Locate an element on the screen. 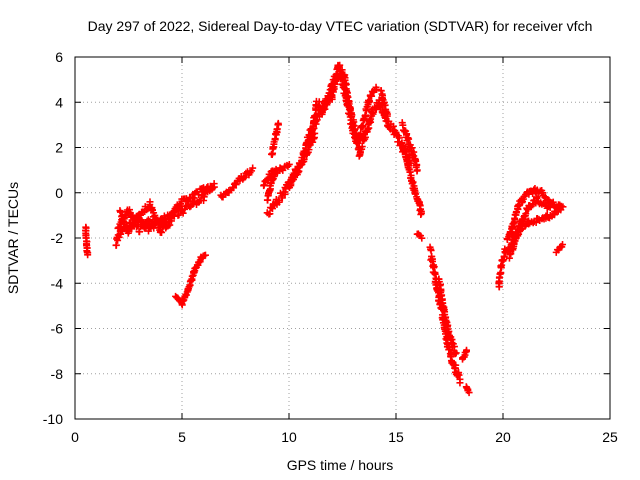  y-tick-label: -4 is located at coordinates (57, 283).